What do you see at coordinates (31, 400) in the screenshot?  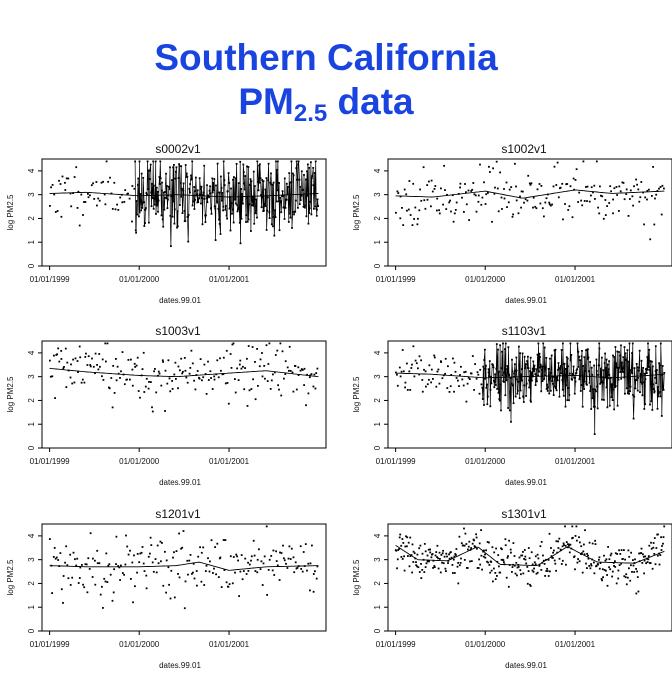 I see `y-tick-label: 2` at bounding box center [31, 400].